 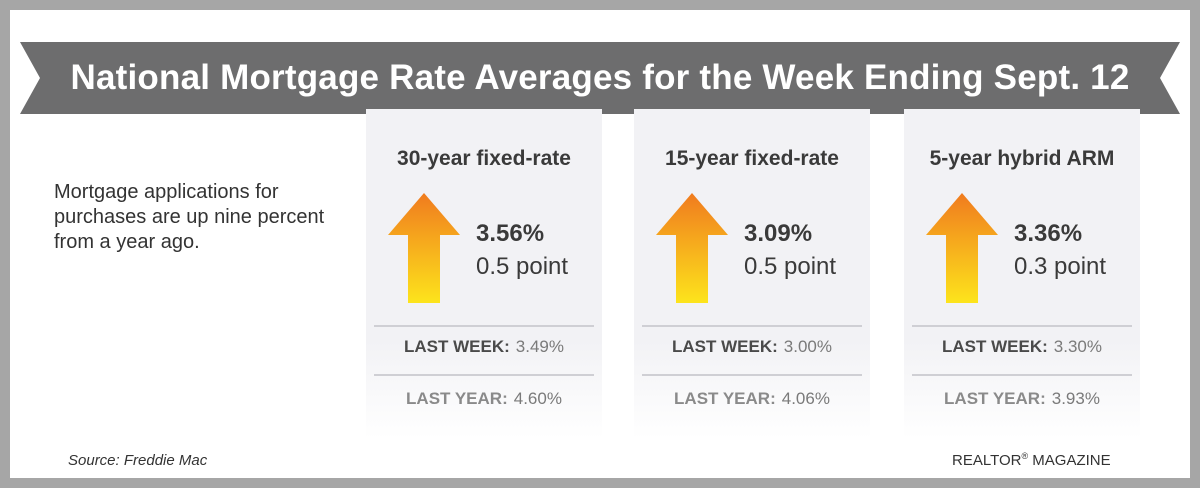 What do you see at coordinates (1075, 398) in the screenshot?
I see `last-year-value: 3.93%` at bounding box center [1075, 398].